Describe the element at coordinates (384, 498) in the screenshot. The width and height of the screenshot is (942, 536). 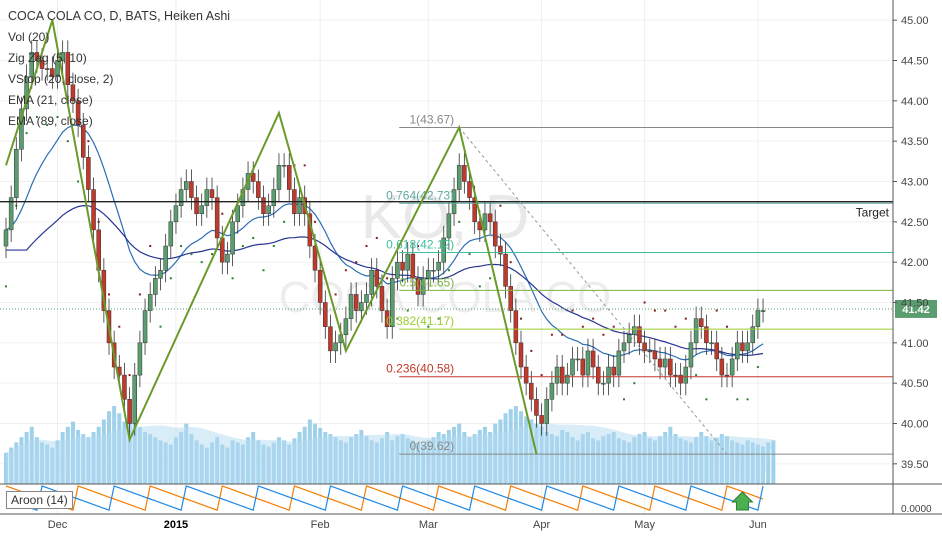
I see `aroon-down-line` at that location.